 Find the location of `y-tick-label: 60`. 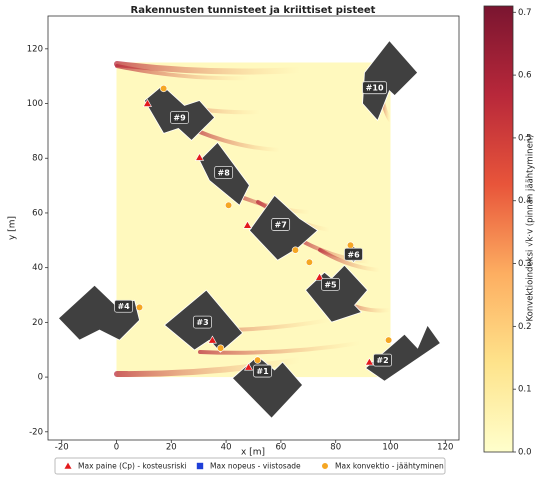

y-tick-label: 60 is located at coordinates (37, 213).